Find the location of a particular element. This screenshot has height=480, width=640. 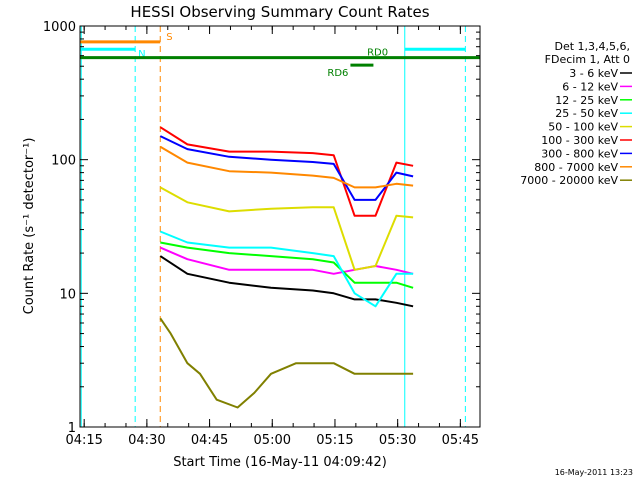

x-tick-label: 05:45 is located at coordinates (460, 440).